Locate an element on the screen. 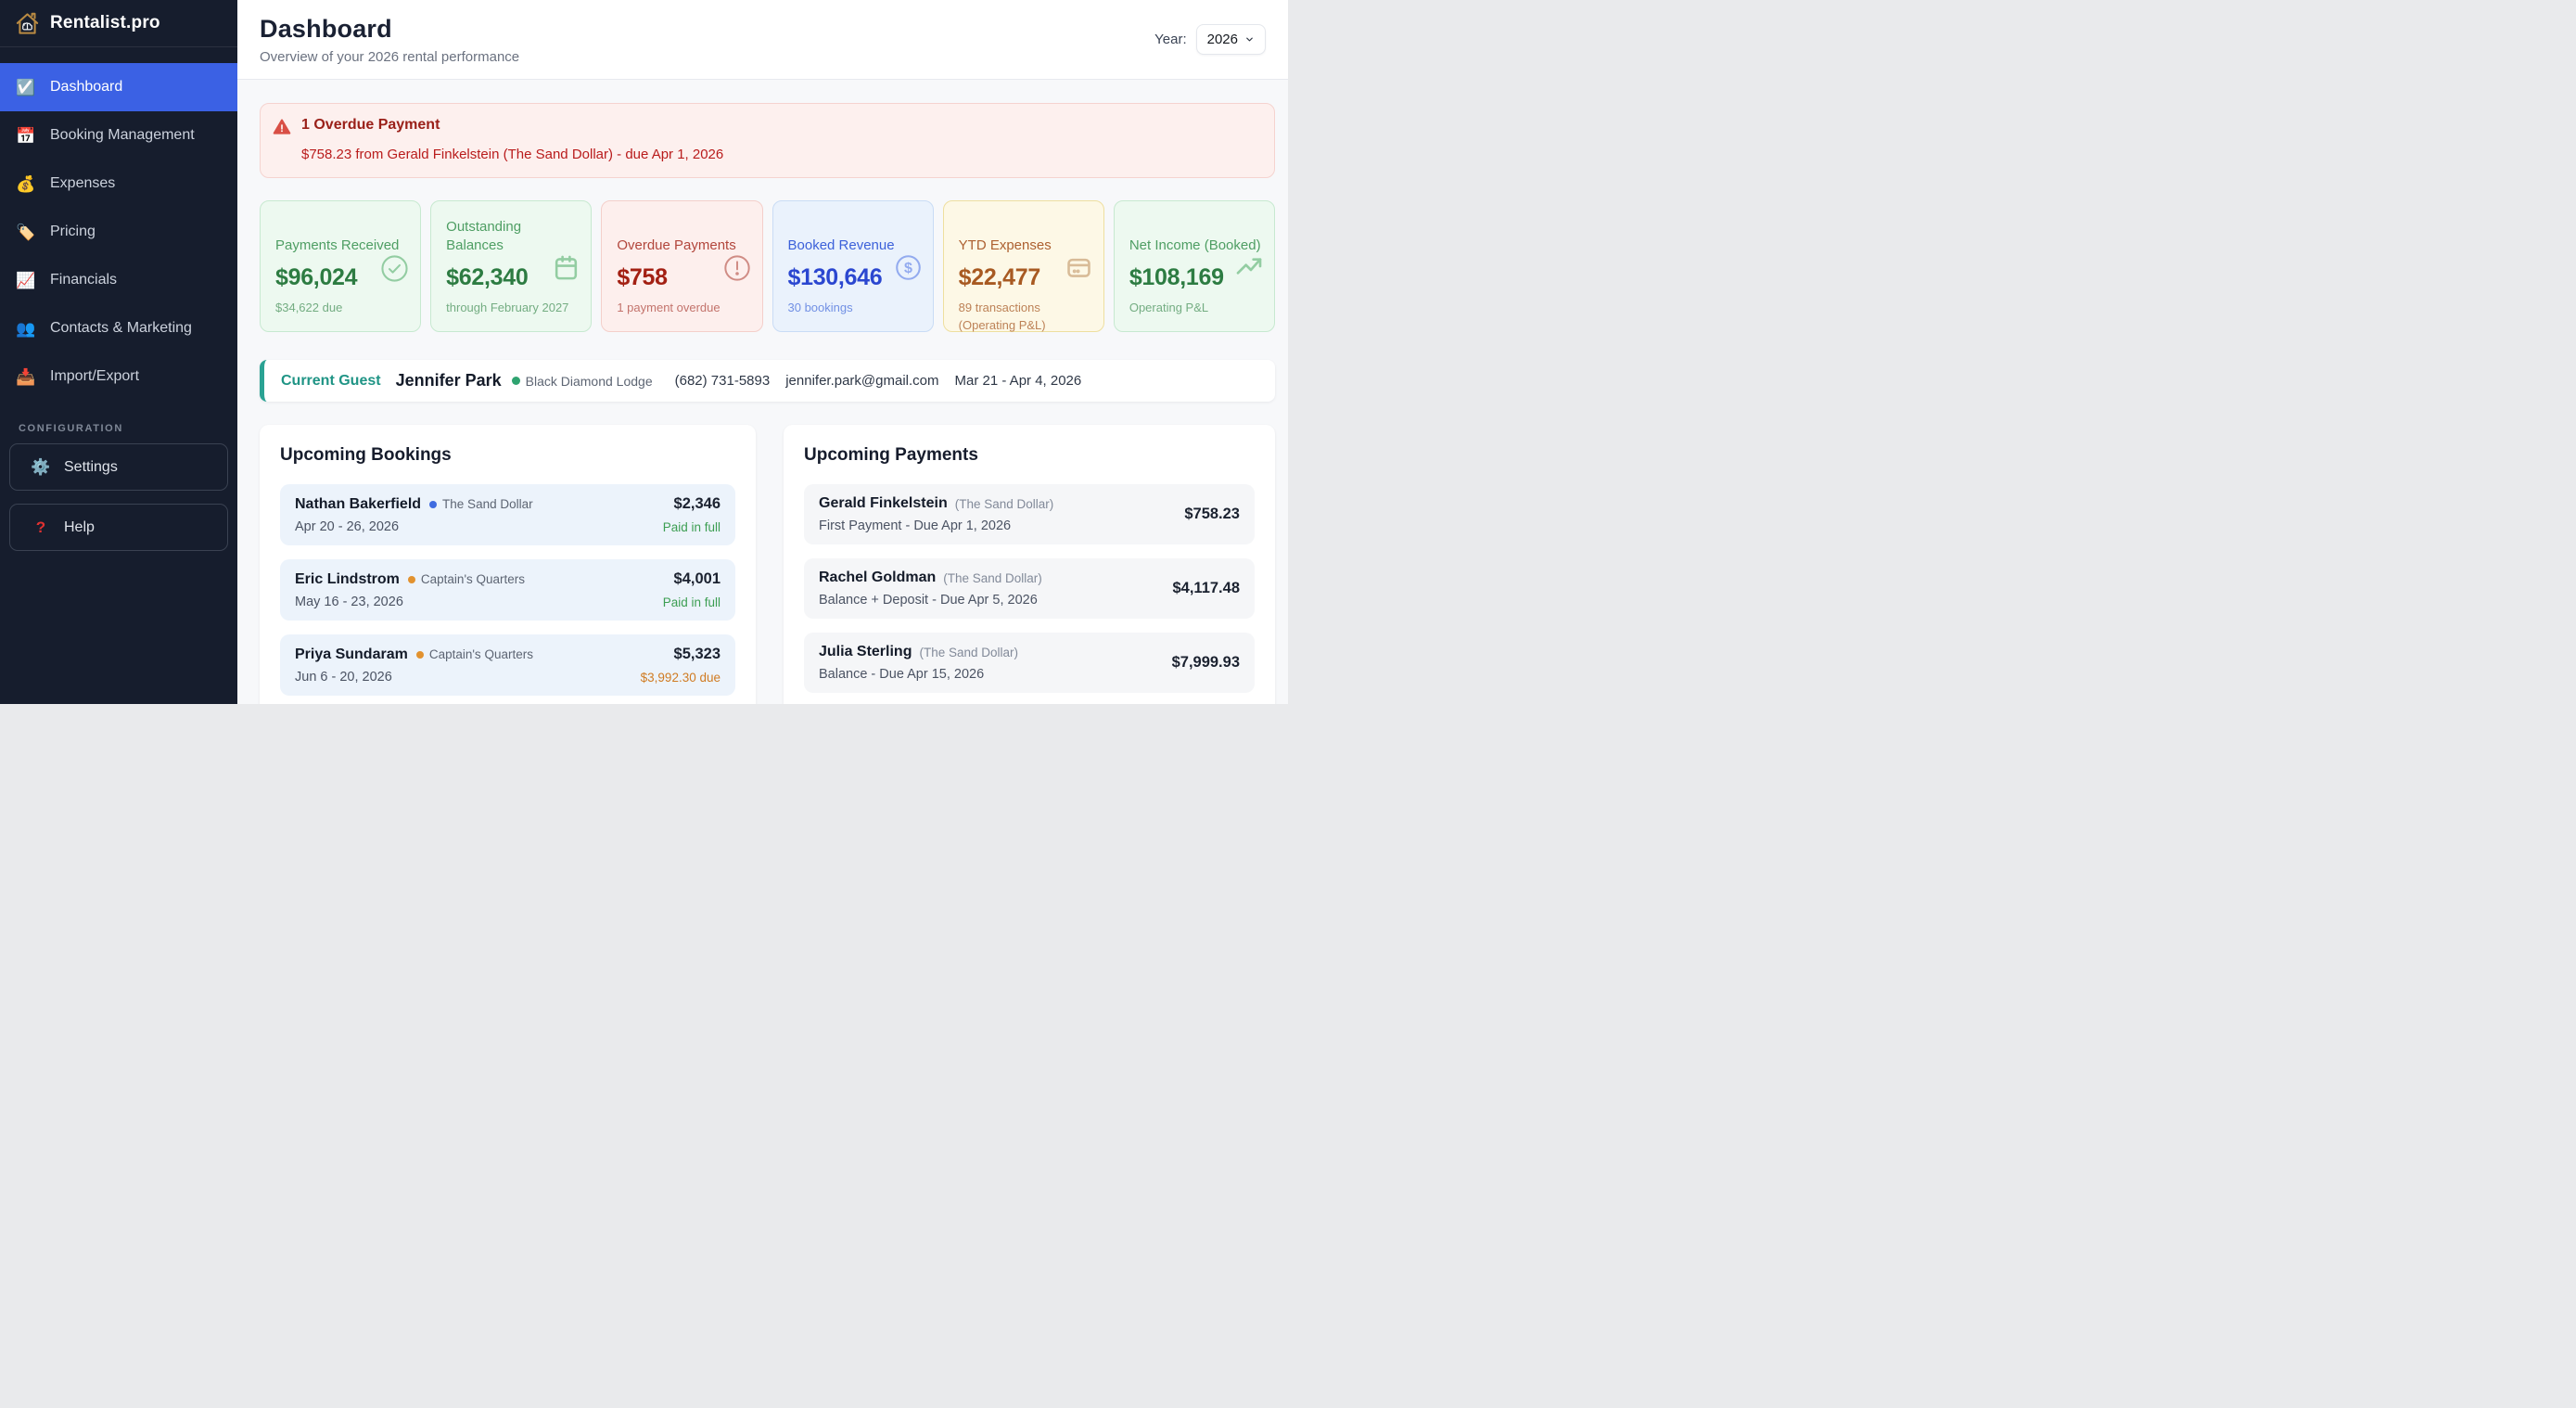  payment-guest-name: Julia Sterling is located at coordinates (866, 651).